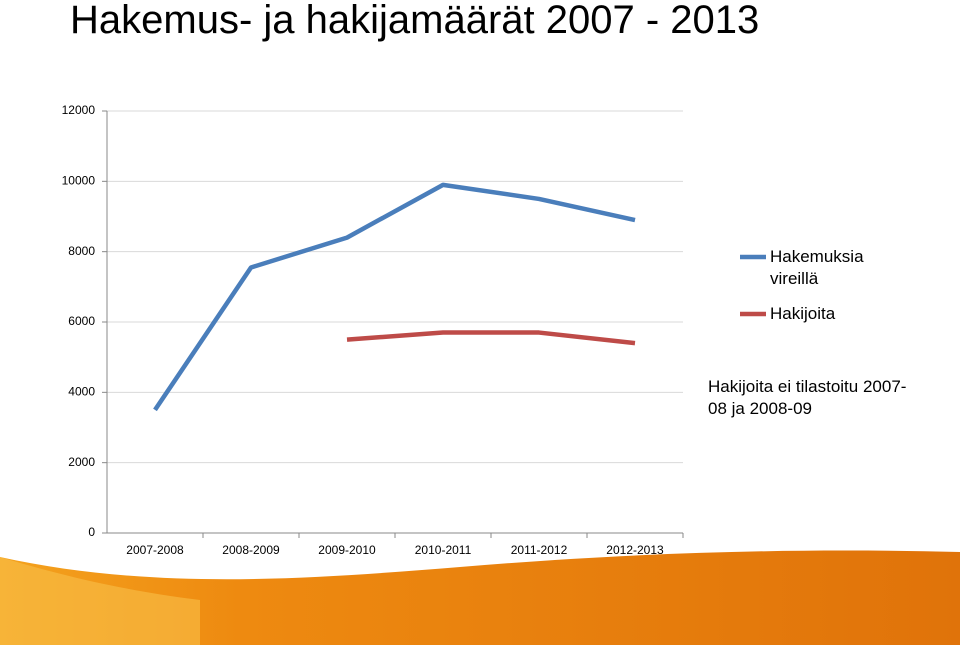  What do you see at coordinates (480, 597) in the screenshot?
I see `decor-band` at bounding box center [480, 597].